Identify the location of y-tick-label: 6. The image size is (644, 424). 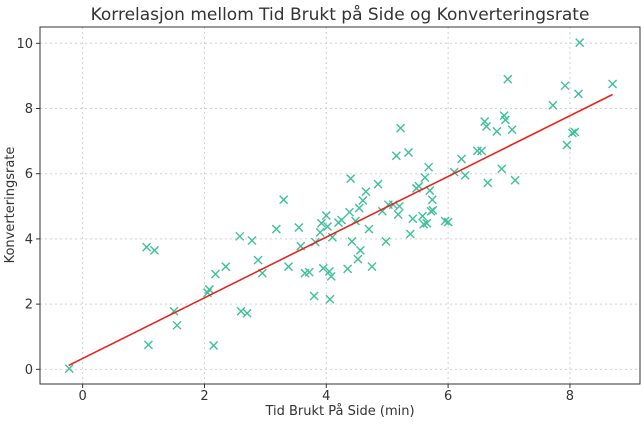
(29, 174).